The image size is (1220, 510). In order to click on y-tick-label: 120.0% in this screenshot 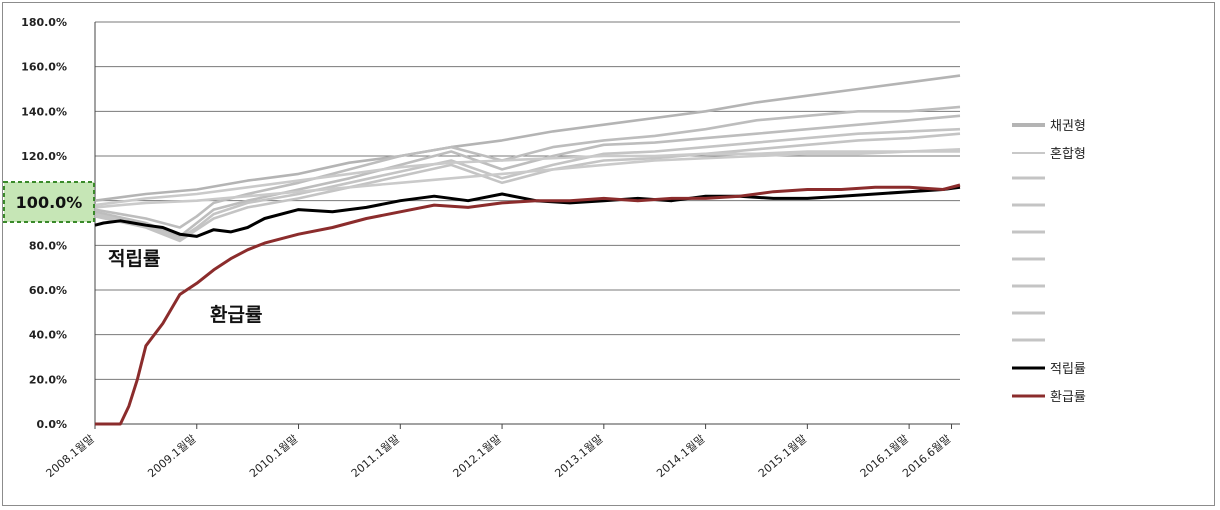, I will do `click(44, 156)`.